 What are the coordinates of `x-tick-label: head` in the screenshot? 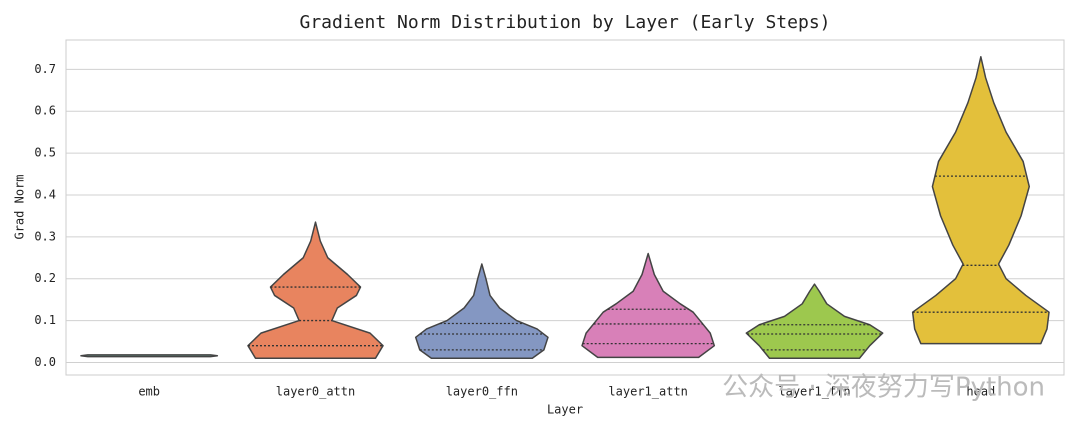 It's located at (980, 392).